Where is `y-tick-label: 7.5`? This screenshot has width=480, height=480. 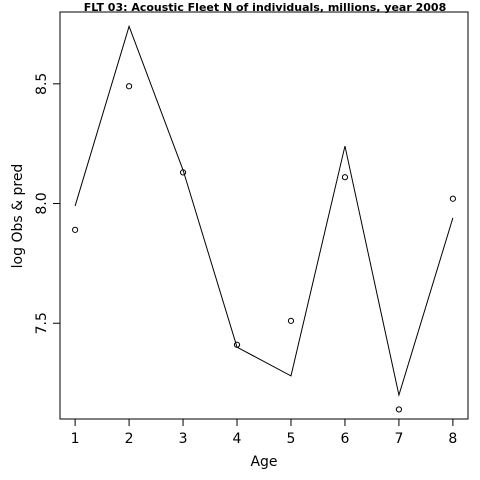 y-tick-label: 7.5 is located at coordinates (42, 323).